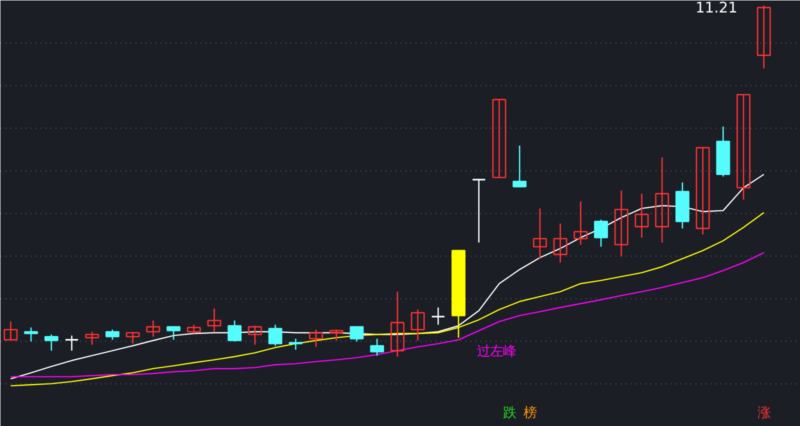 The width and height of the screenshot is (800, 426). What do you see at coordinates (763, 413) in the screenshot?
I see `text: 涨` at bounding box center [763, 413].